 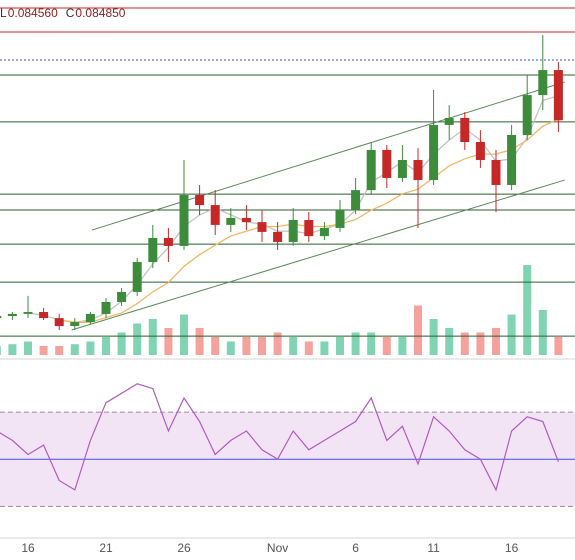 What do you see at coordinates (106, 548) in the screenshot?
I see `x-tick-label: 21` at bounding box center [106, 548].